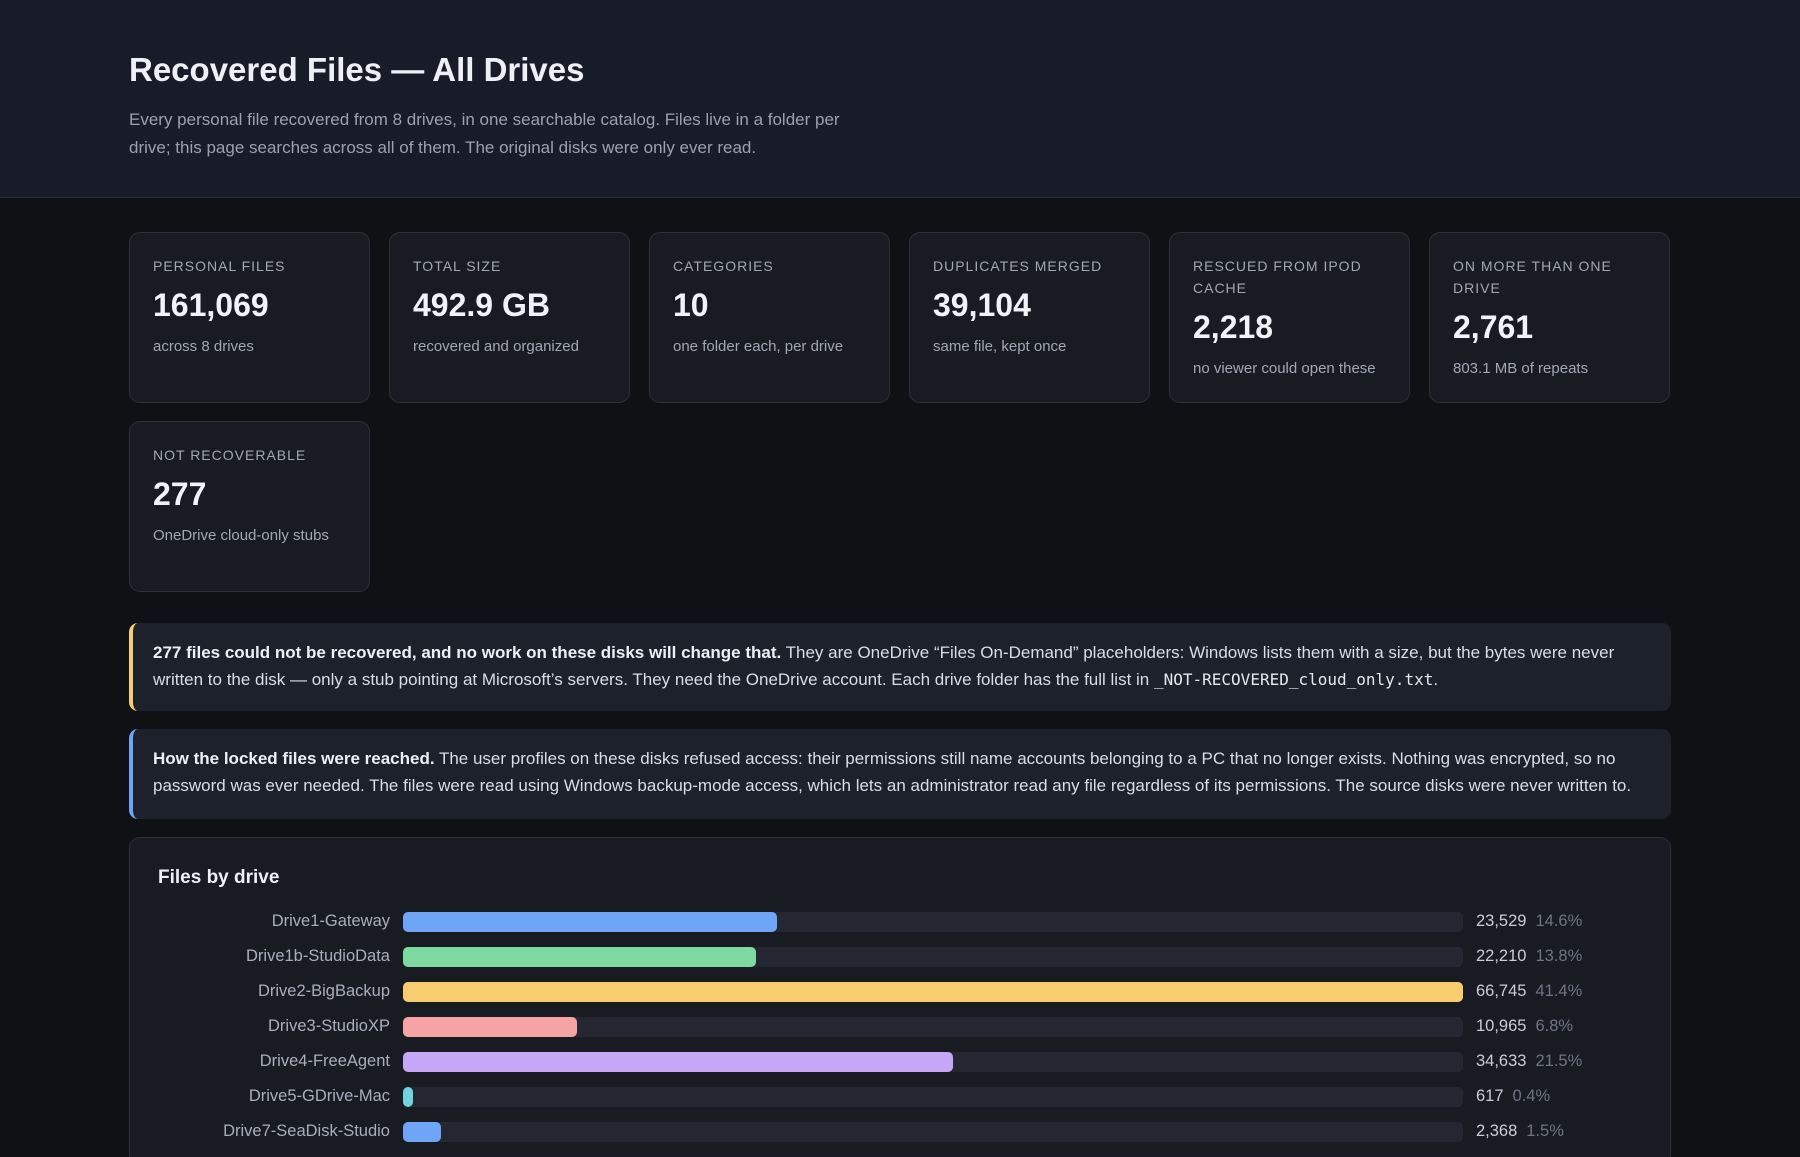 The width and height of the screenshot is (1800, 1157). Describe the element at coordinates (329, 1026) in the screenshot. I see `category-label: Drive3-StudioXP` at that location.